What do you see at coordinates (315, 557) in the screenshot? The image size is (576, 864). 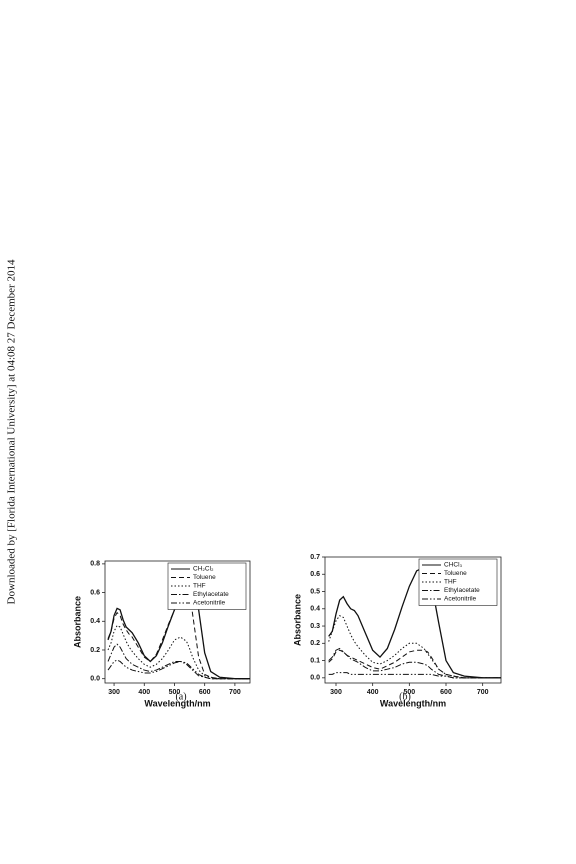 I see `y-tick-label: 0.7` at bounding box center [315, 557].